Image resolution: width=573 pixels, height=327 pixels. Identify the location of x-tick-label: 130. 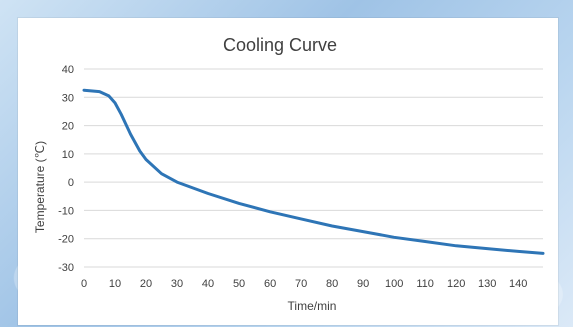
(487, 284).